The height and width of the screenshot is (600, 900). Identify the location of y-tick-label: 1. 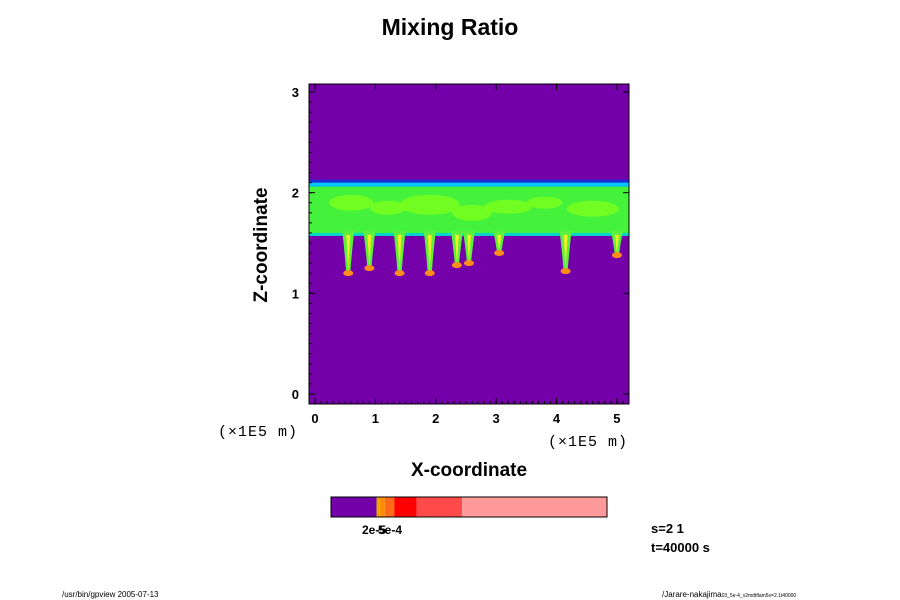
(295, 293).